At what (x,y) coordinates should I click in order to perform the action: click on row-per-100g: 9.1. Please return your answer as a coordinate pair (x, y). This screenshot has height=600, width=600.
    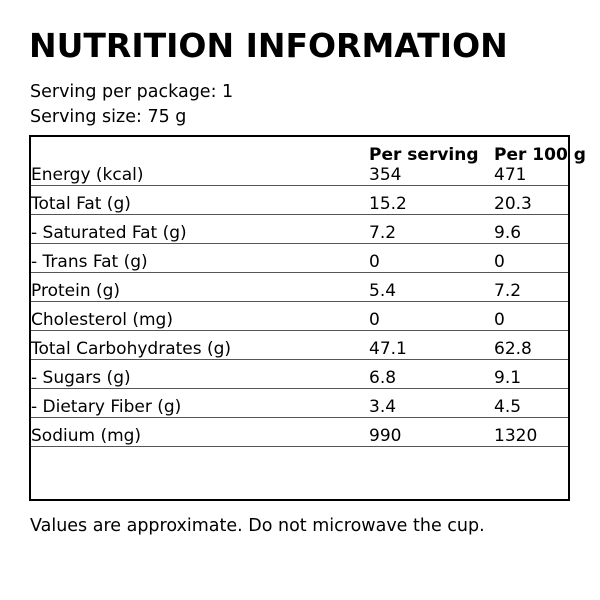
    Looking at the image, I should click on (531, 374).